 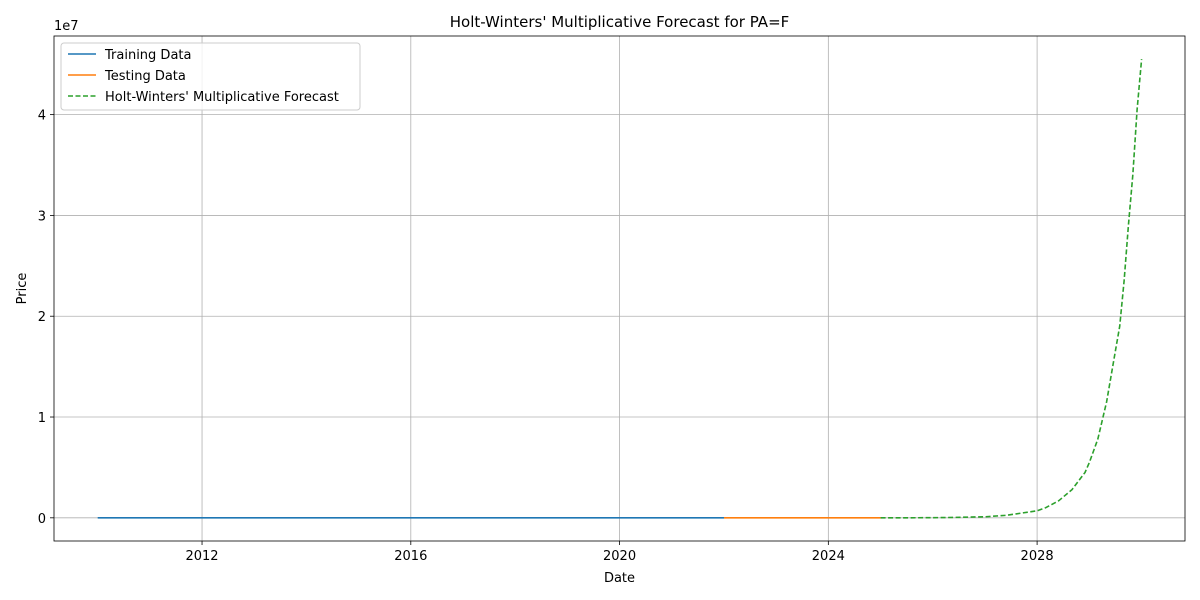 What do you see at coordinates (201, 556) in the screenshot?
I see `x-tick-label: 2012` at bounding box center [201, 556].